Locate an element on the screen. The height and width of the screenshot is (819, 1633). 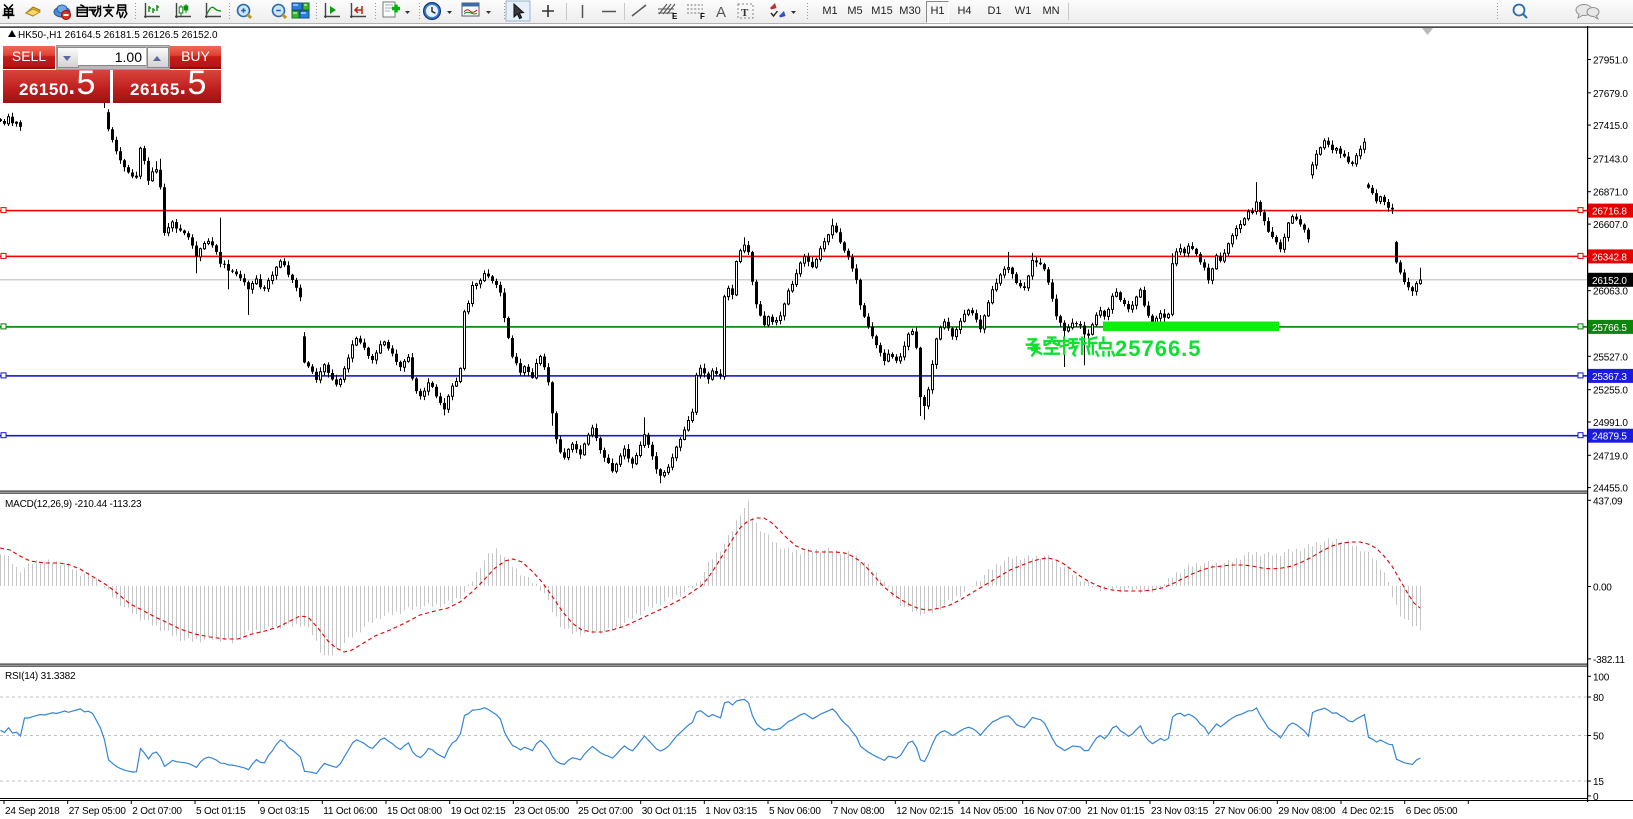
svg-text: 24991.0 is located at coordinates (1610, 423).